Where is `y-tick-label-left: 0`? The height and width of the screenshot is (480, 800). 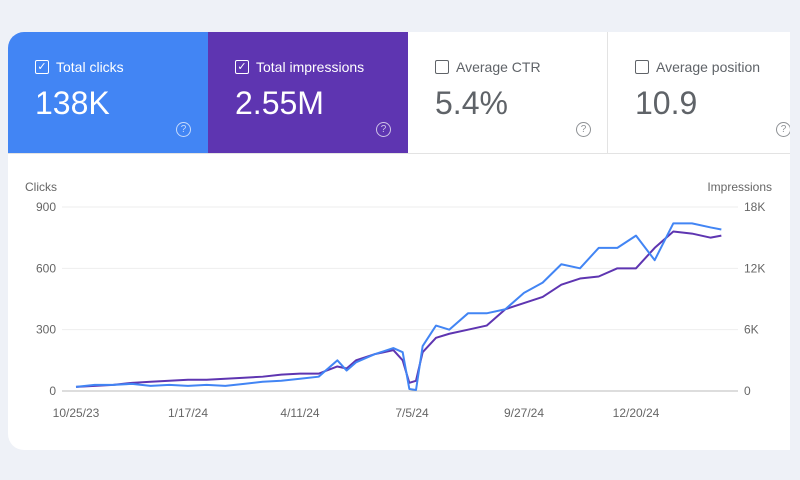
y-tick-label-left: 0 is located at coordinates (52, 391).